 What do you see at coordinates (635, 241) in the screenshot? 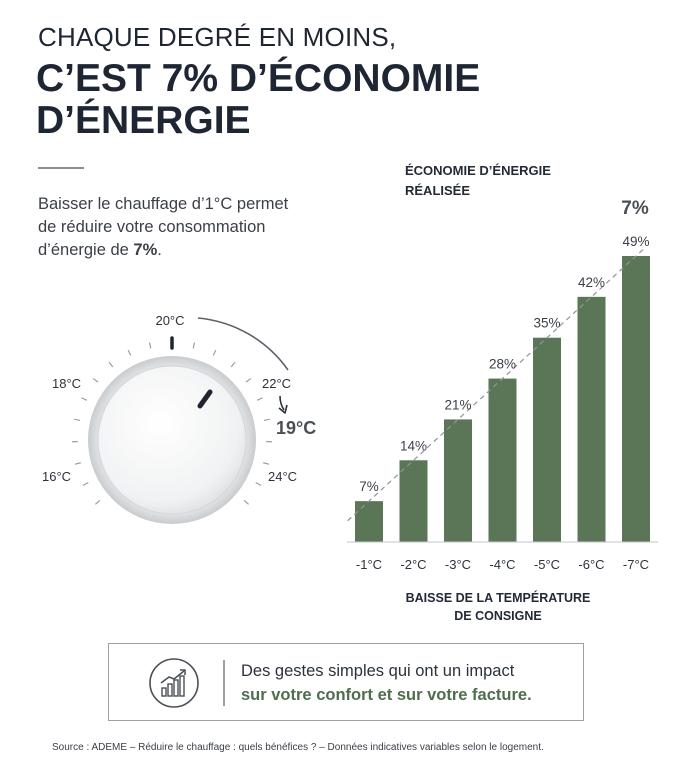
I see `value-label-7: 49%` at bounding box center [635, 241].